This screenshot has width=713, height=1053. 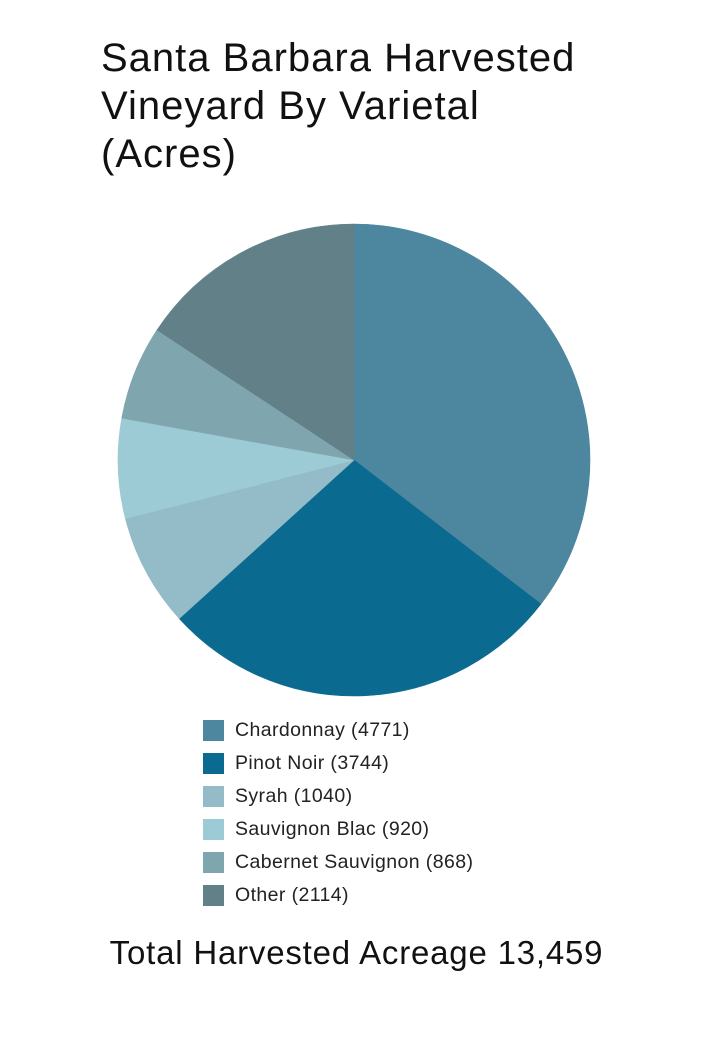 I want to click on chart-title-line-1: Santa Barbara Harvested, so click(x=338, y=58).